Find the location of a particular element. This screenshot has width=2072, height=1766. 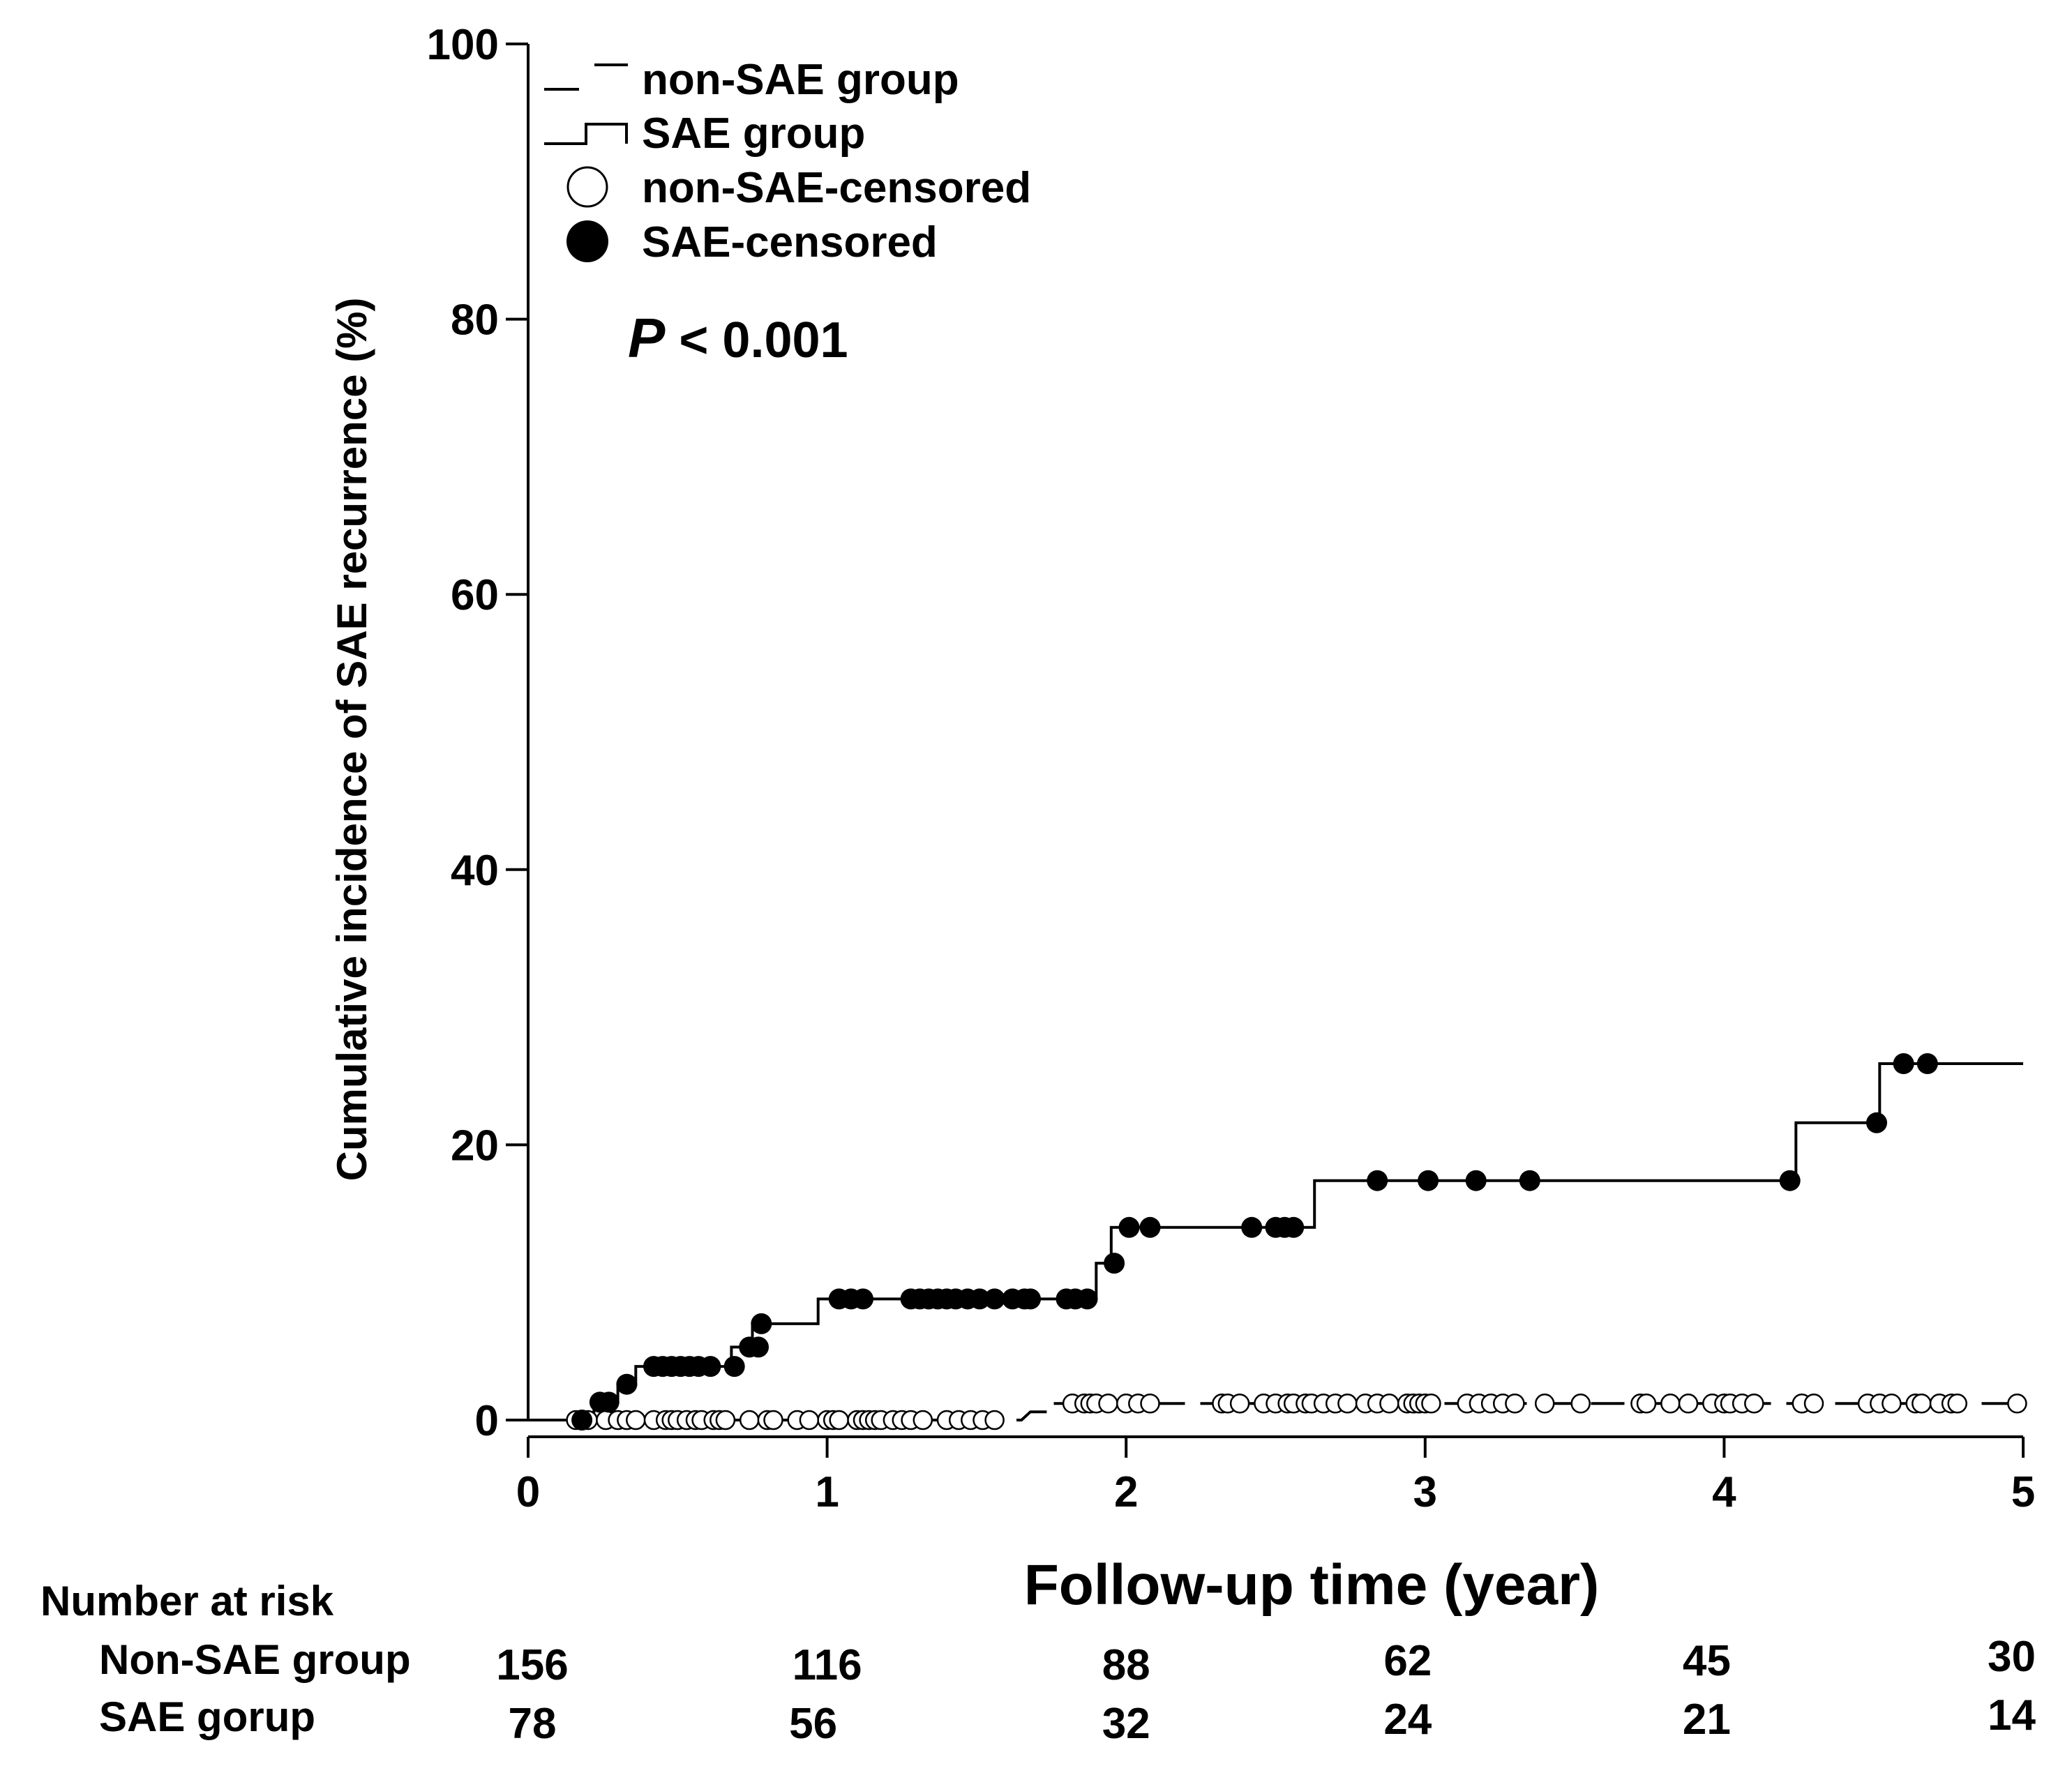

legend-item-non-sae-censored: non-SAE-censored is located at coordinates (798, 188).